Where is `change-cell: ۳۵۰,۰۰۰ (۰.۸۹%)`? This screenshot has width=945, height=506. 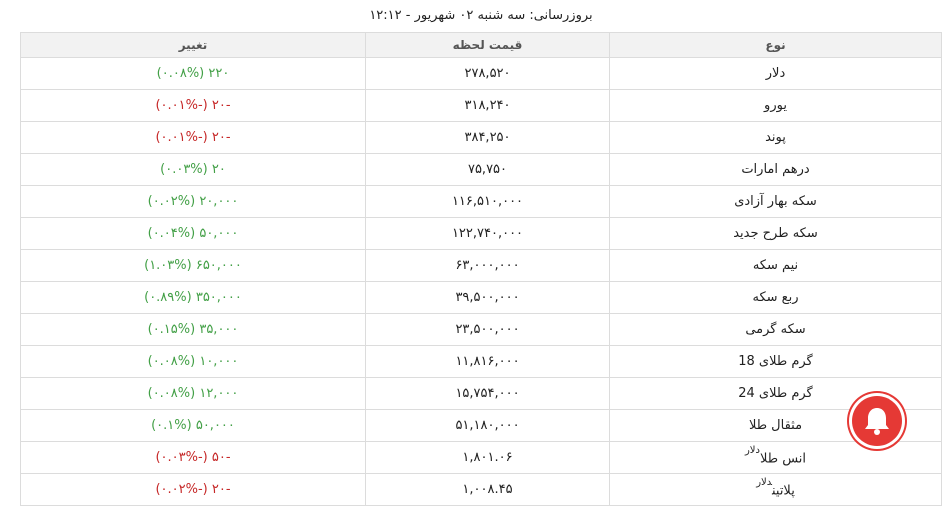 change-cell: ۳۵۰,۰۰۰ (۰.۸۹%) is located at coordinates (193, 297).